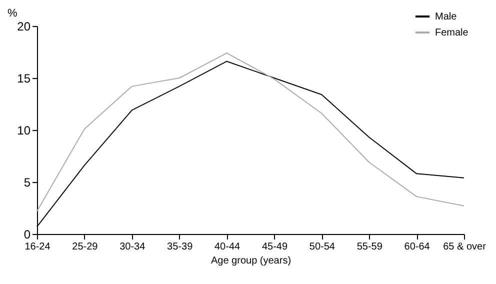 The image size is (496, 284). What do you see at coordinates (37, 247) in the screenshot?
I see `x-tick-label: 16-24` at bounding box center [37, 247].